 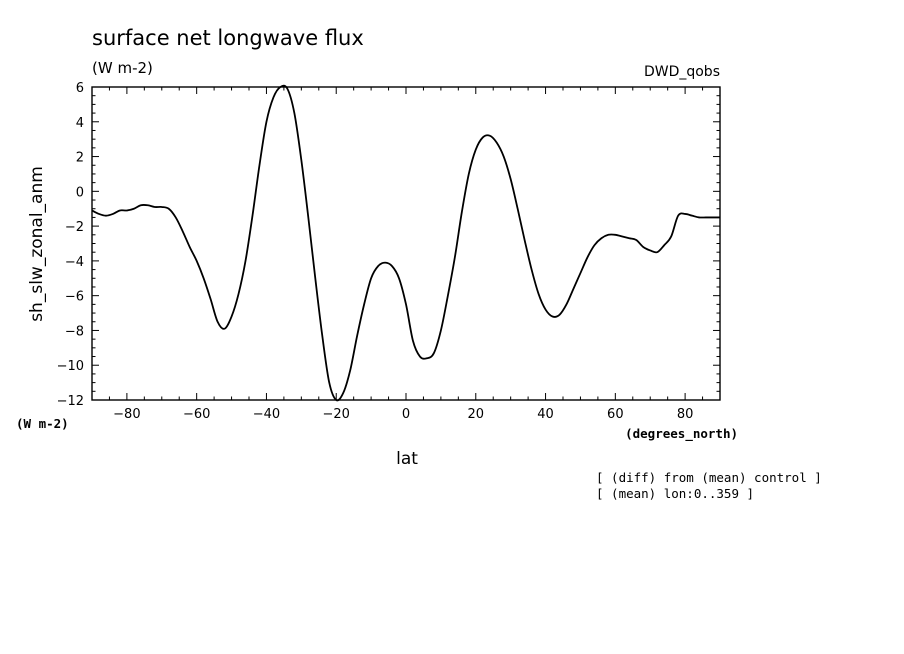 What do you see at coordinates (406, 414) in the screenshot?
I see `x-tick-label: 0` at bounding box center [406, 414].